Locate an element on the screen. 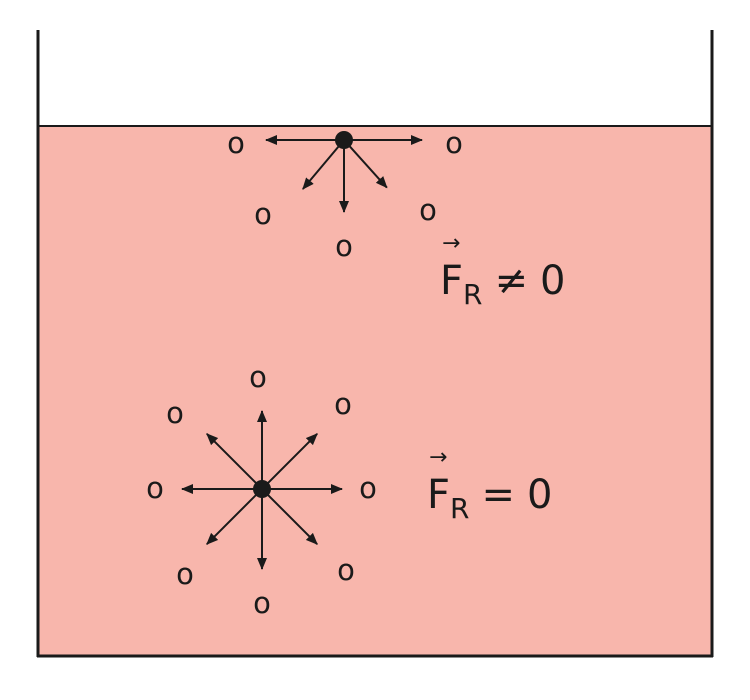 This screenshot has width=750, height=700. bulk-force-expression: FR = 0 is located at coordinates (489, 498).